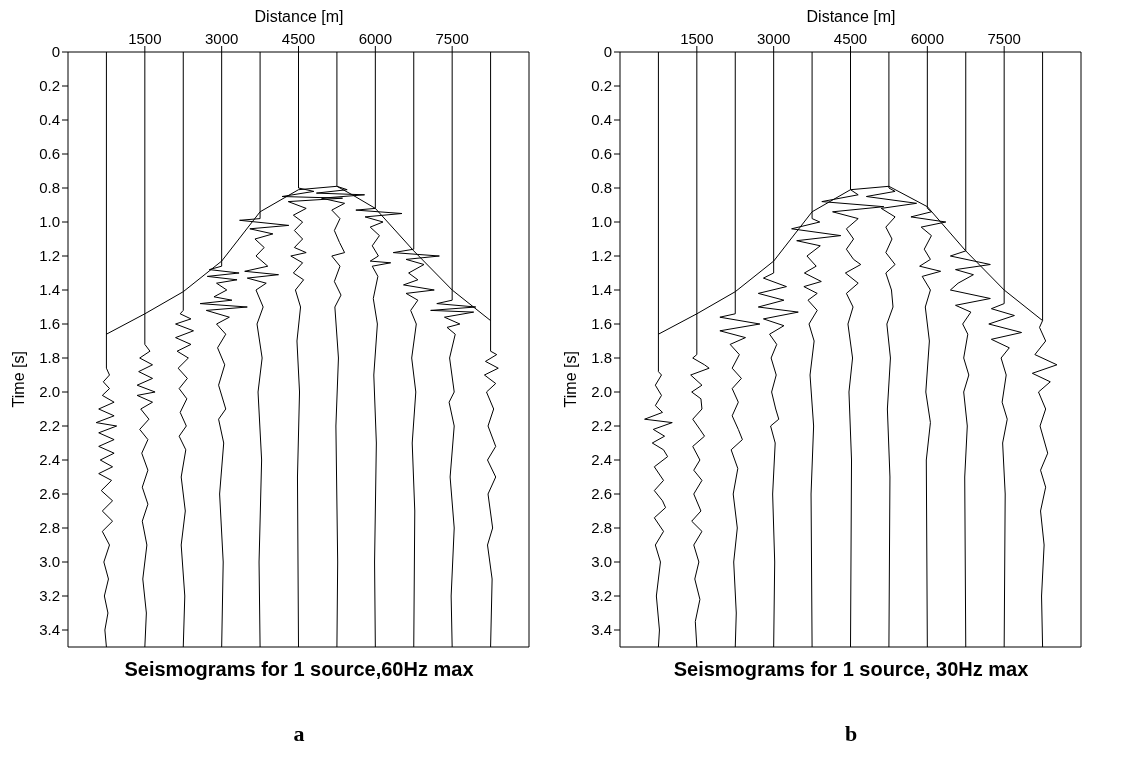  What do you see at coordinates (299, 734) in the screenshot?
I see `text: a` at bounding box center [299, 734].